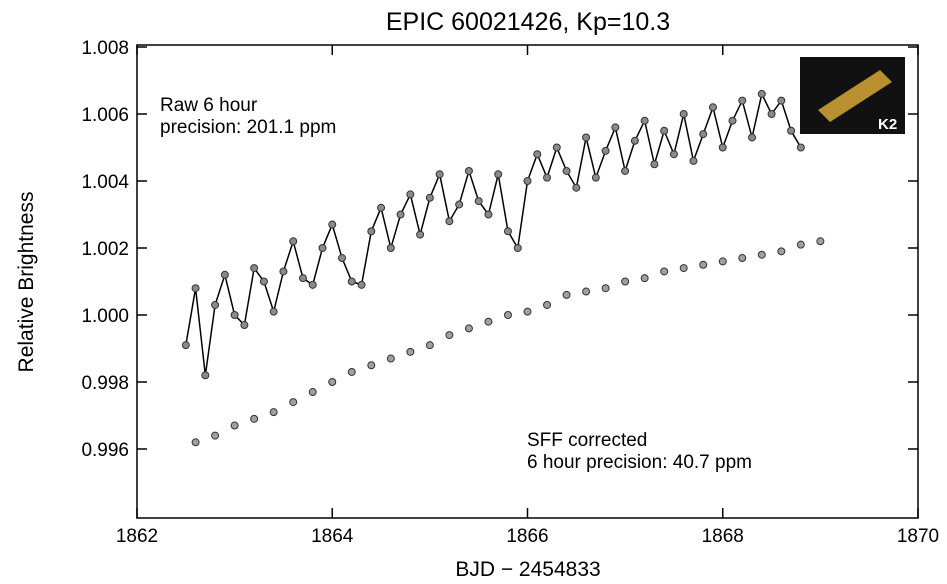 This screenshot has height=584, width=947. What do you see at coordinates (105, 450) in the screenshot?
I see `y-tick-label: 0.996` at bounding box center [105, 450].